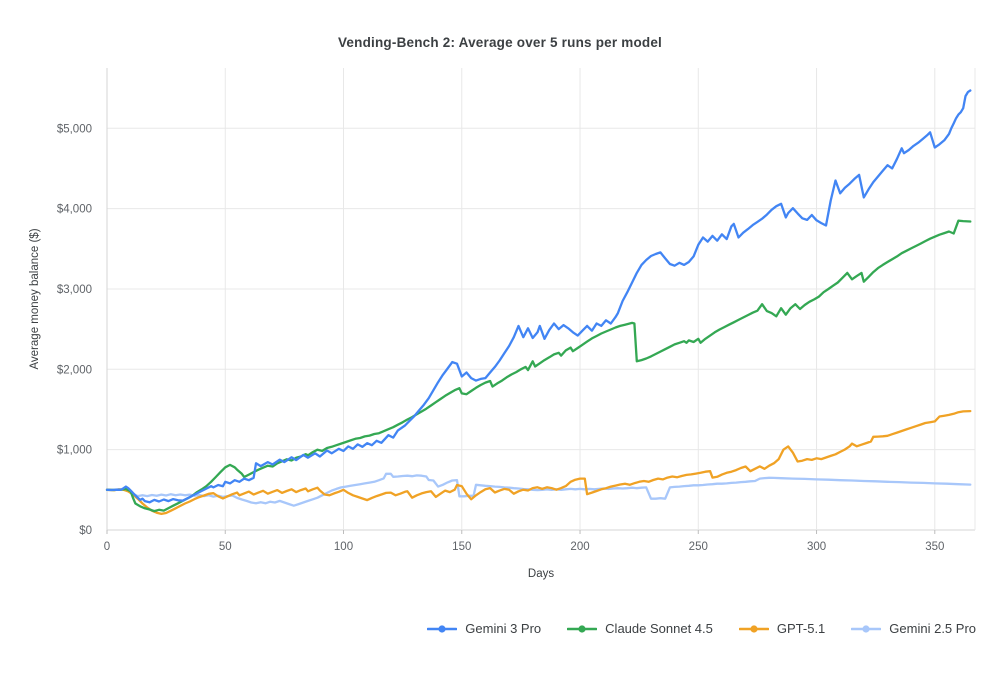  Describe the element at coordinates (74, 210) in the screenshot. I see `y-tick-label: $4,000` at that location.